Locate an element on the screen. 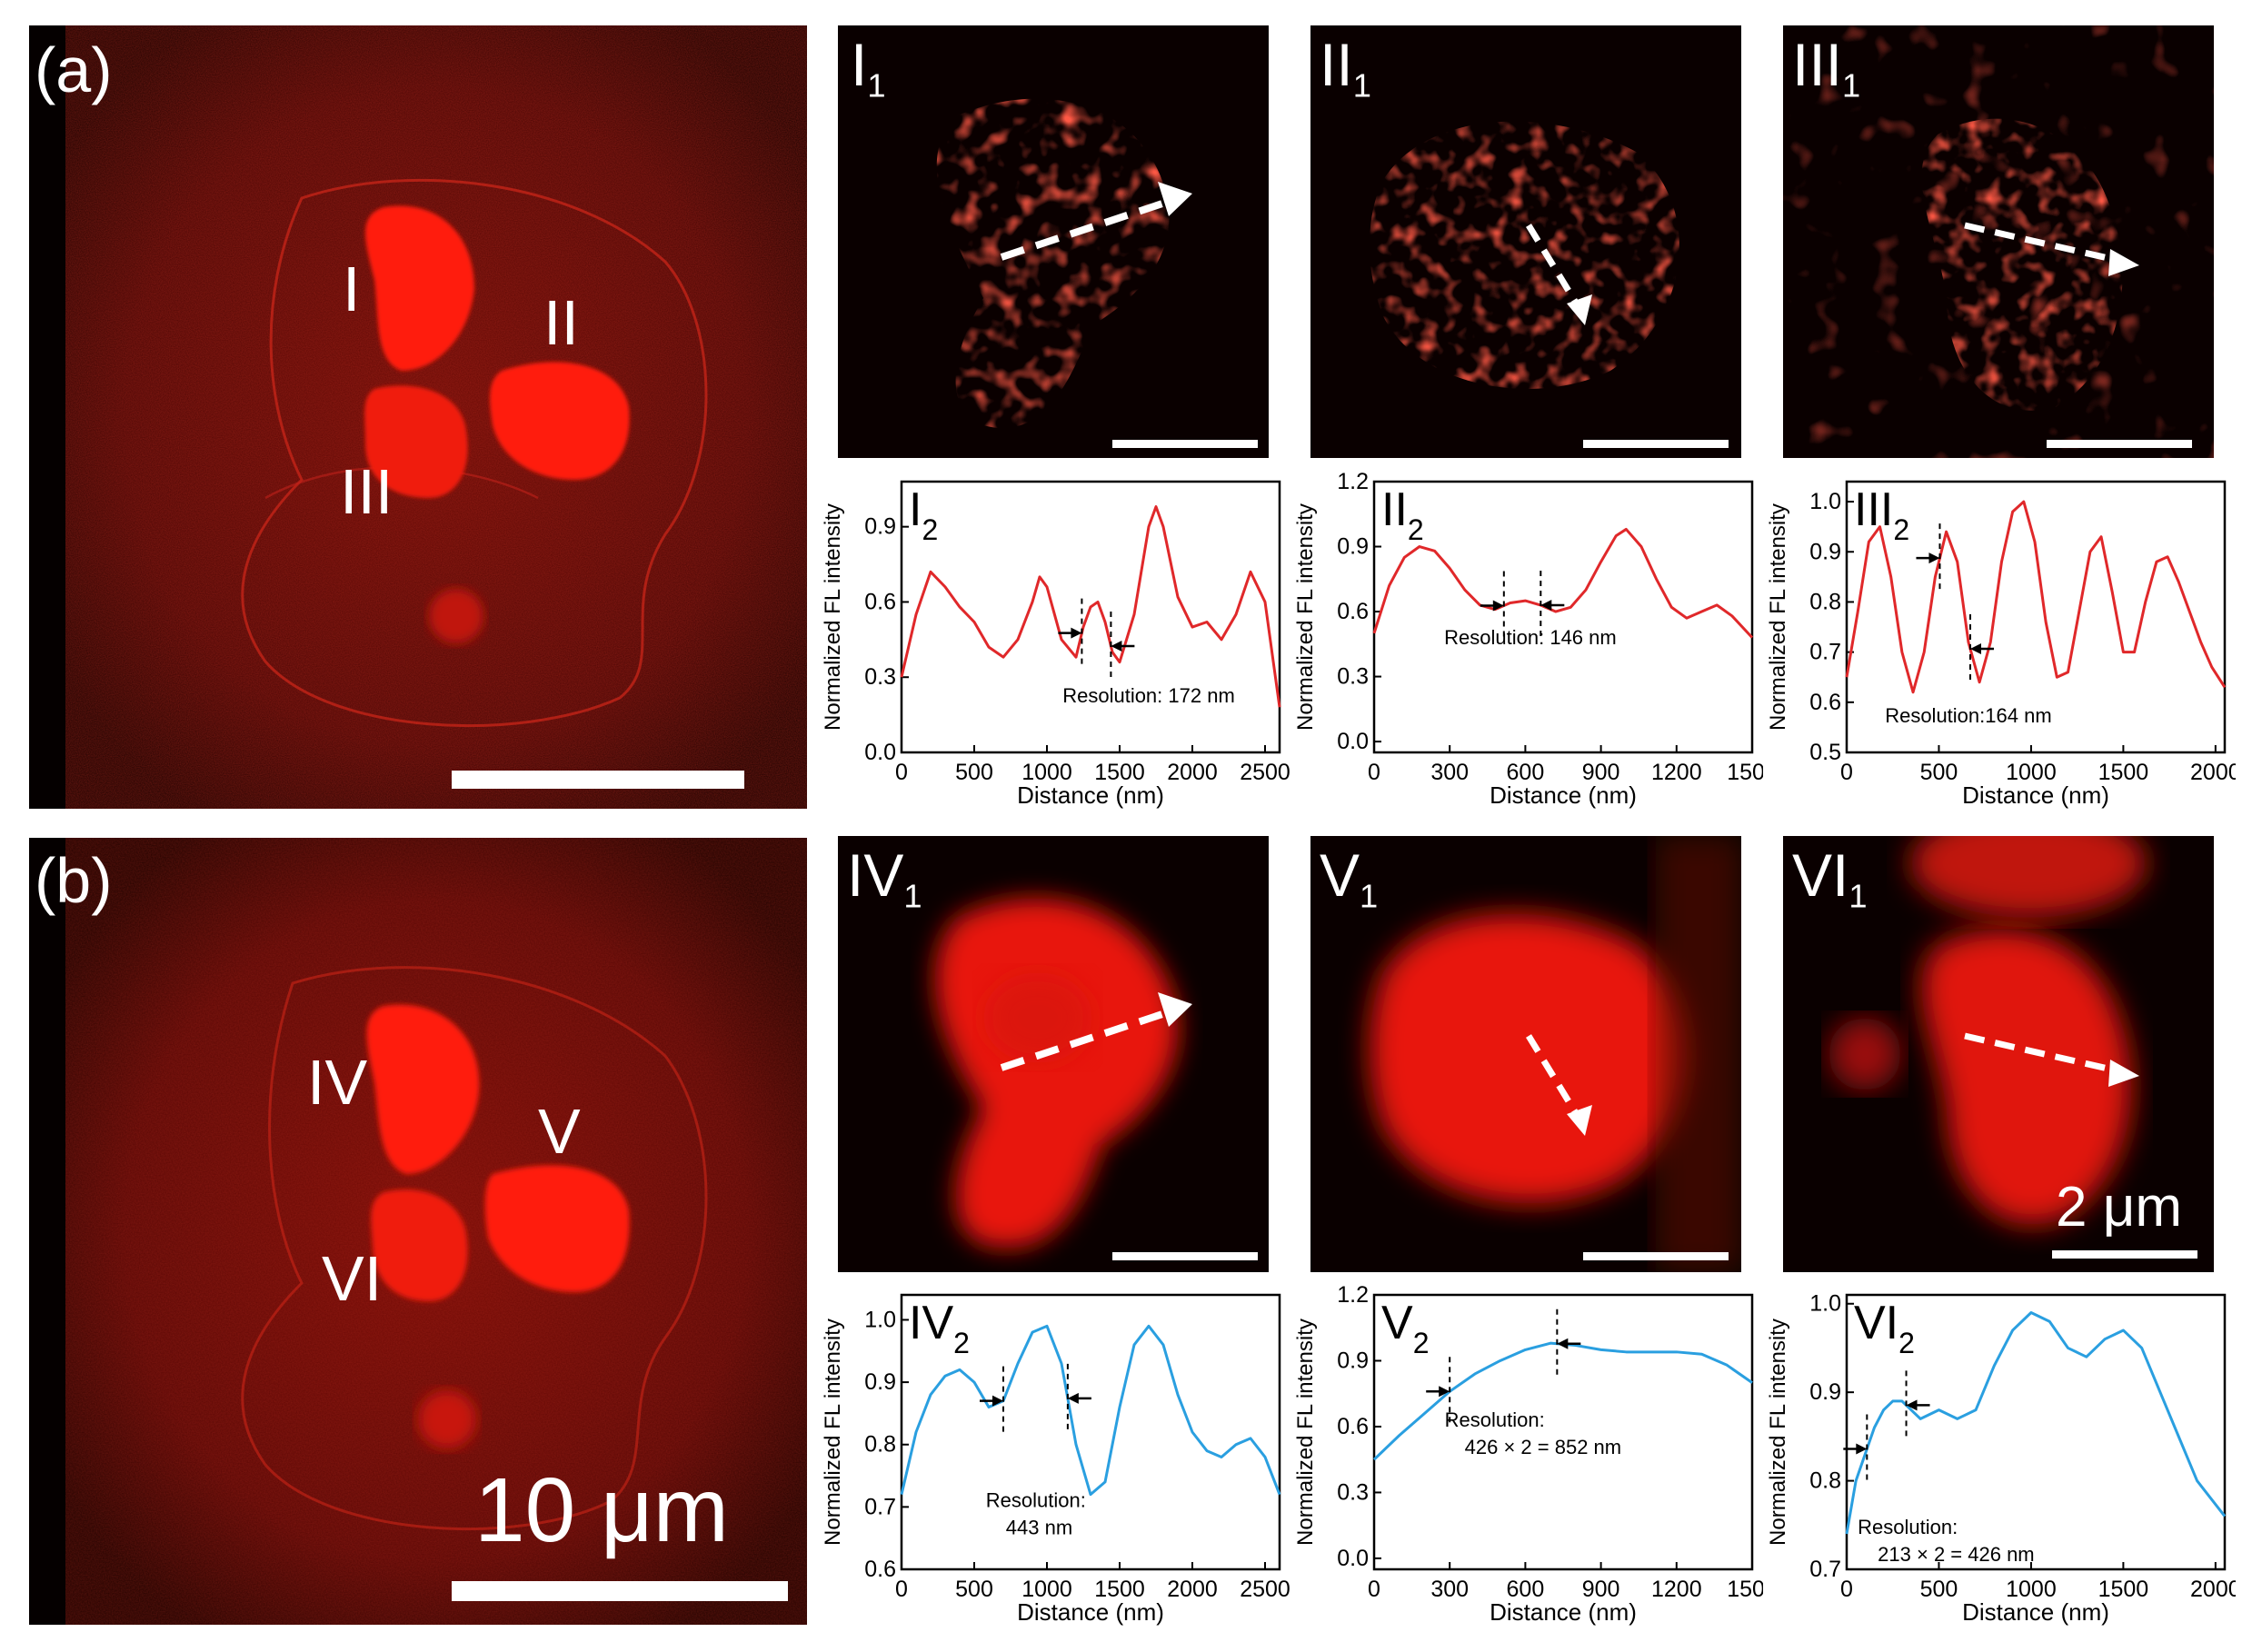 This screenshot has width=2252, height=1652. micrograph-VI1: VI1 2 μm is located at coordinates (1998, 1054).